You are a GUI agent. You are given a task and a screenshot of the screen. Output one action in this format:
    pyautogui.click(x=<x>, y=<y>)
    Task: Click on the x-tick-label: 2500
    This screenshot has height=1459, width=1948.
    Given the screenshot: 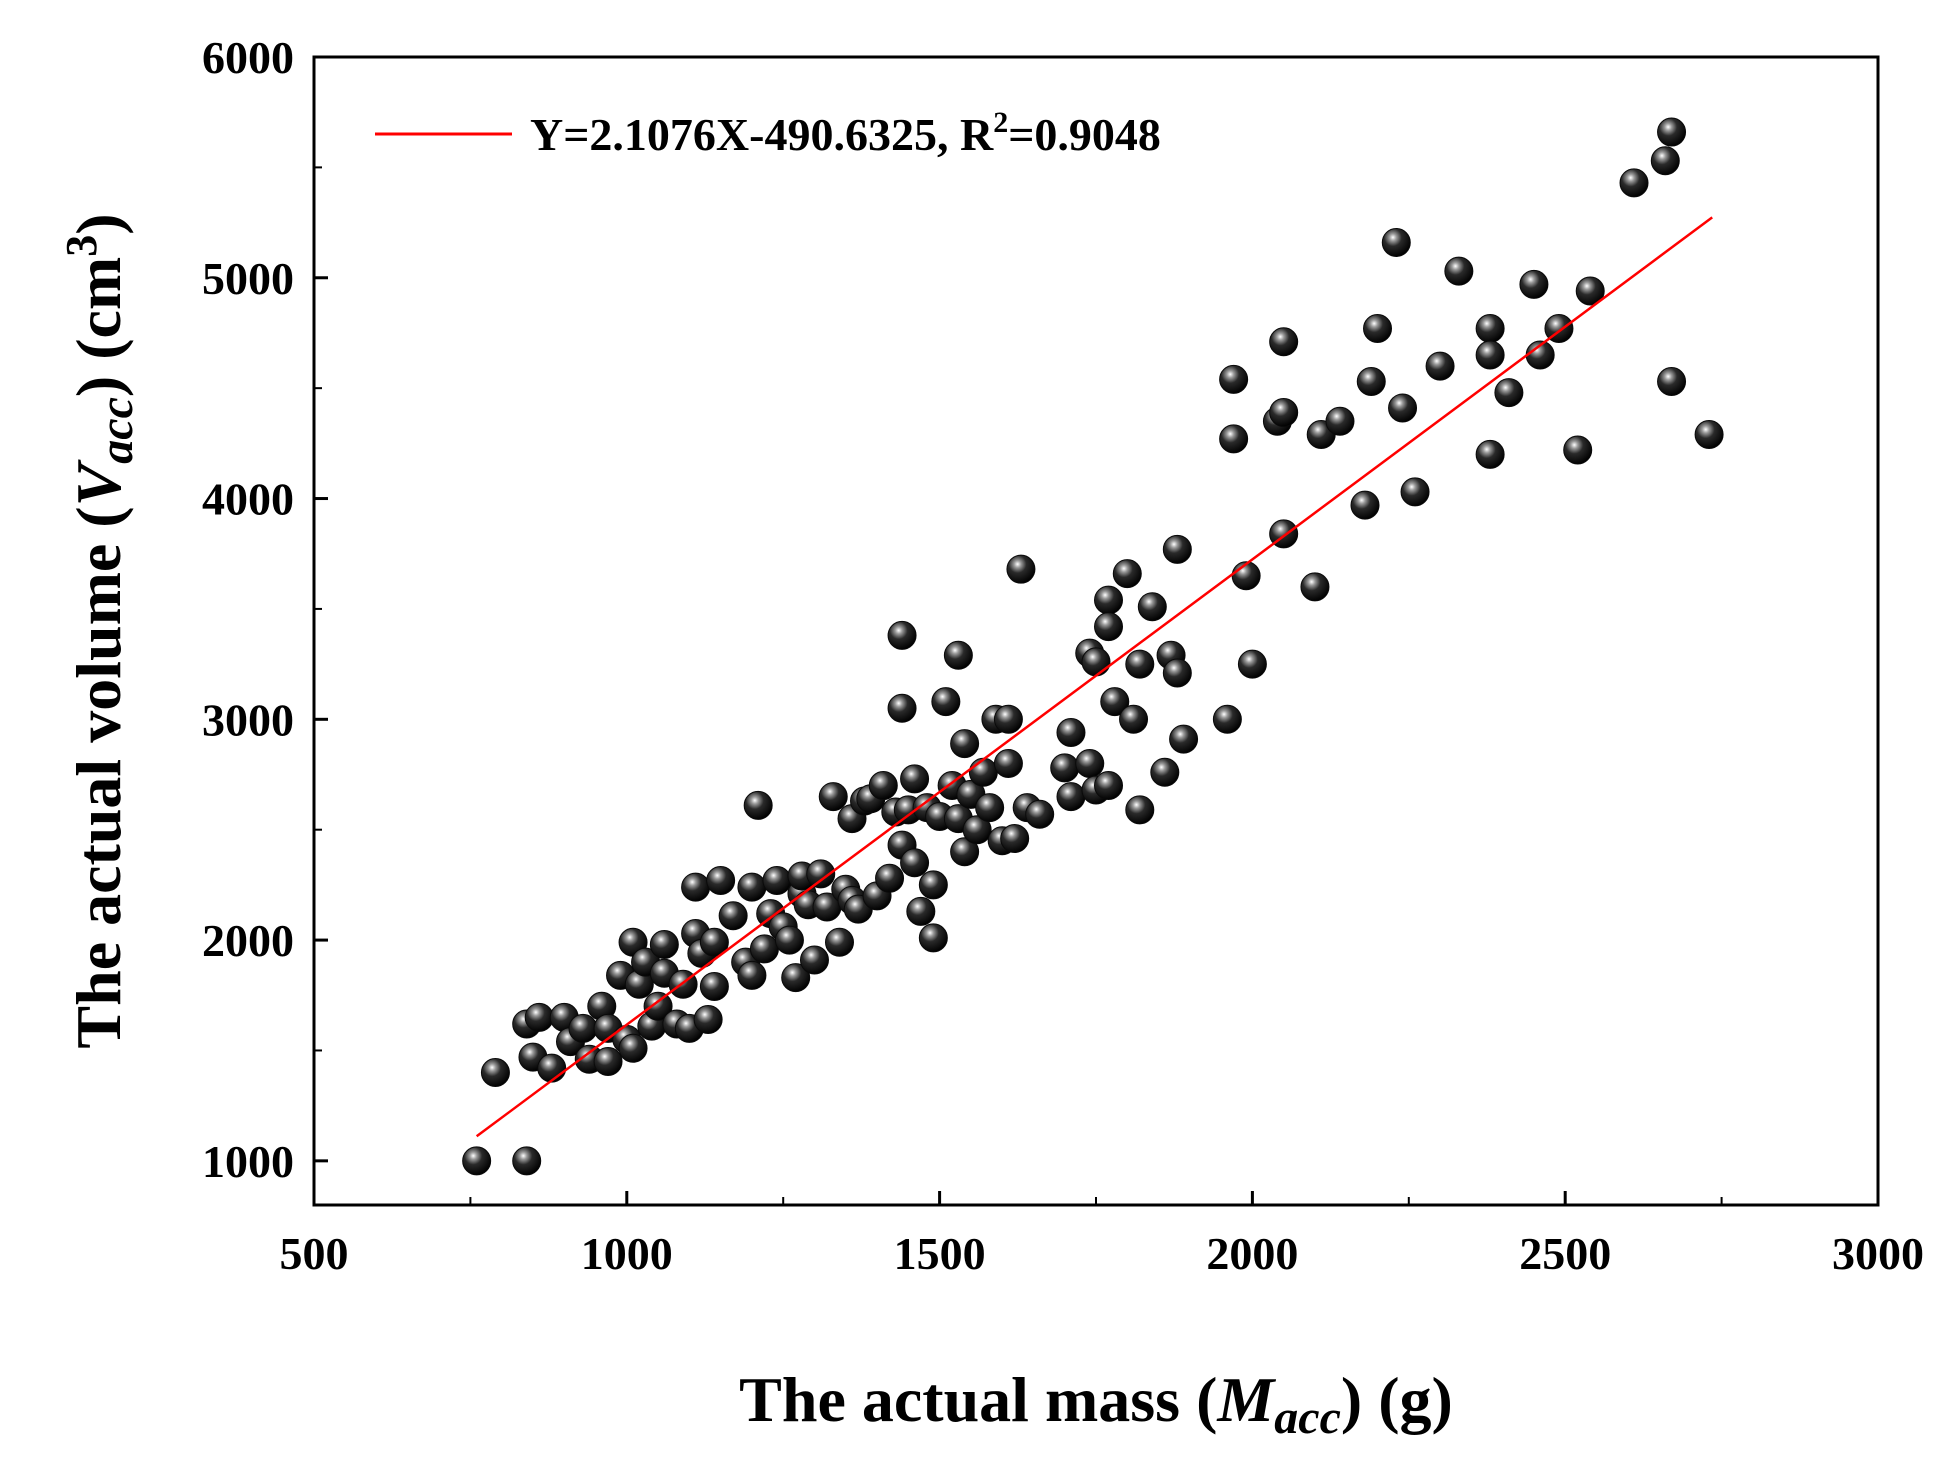 What is the action you would take?
    pyautogui.click(x=1565, y=1253)
    